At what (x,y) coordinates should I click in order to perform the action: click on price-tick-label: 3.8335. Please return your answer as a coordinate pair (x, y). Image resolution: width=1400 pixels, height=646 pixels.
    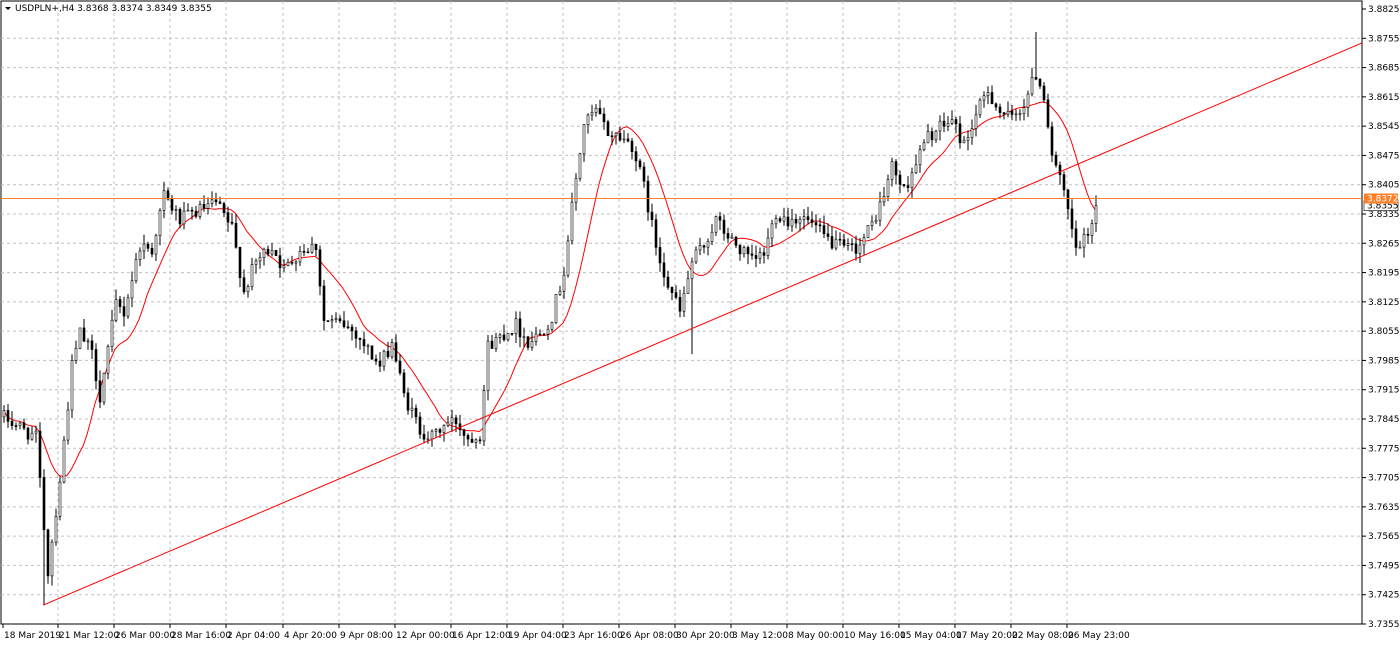
    Looking at the image, I should click on (1384, 215).